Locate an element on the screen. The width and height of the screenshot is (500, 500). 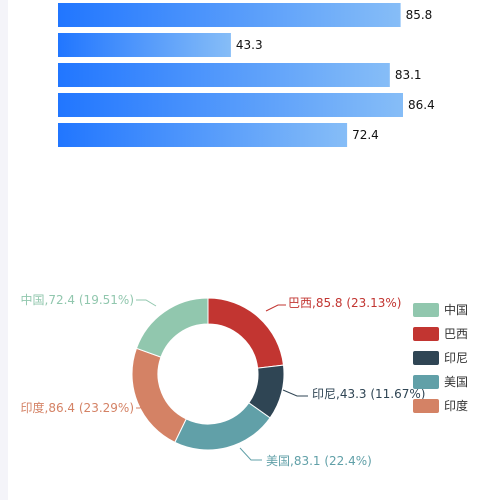
legend-label: 中国 is located at coordinates (456, 309).